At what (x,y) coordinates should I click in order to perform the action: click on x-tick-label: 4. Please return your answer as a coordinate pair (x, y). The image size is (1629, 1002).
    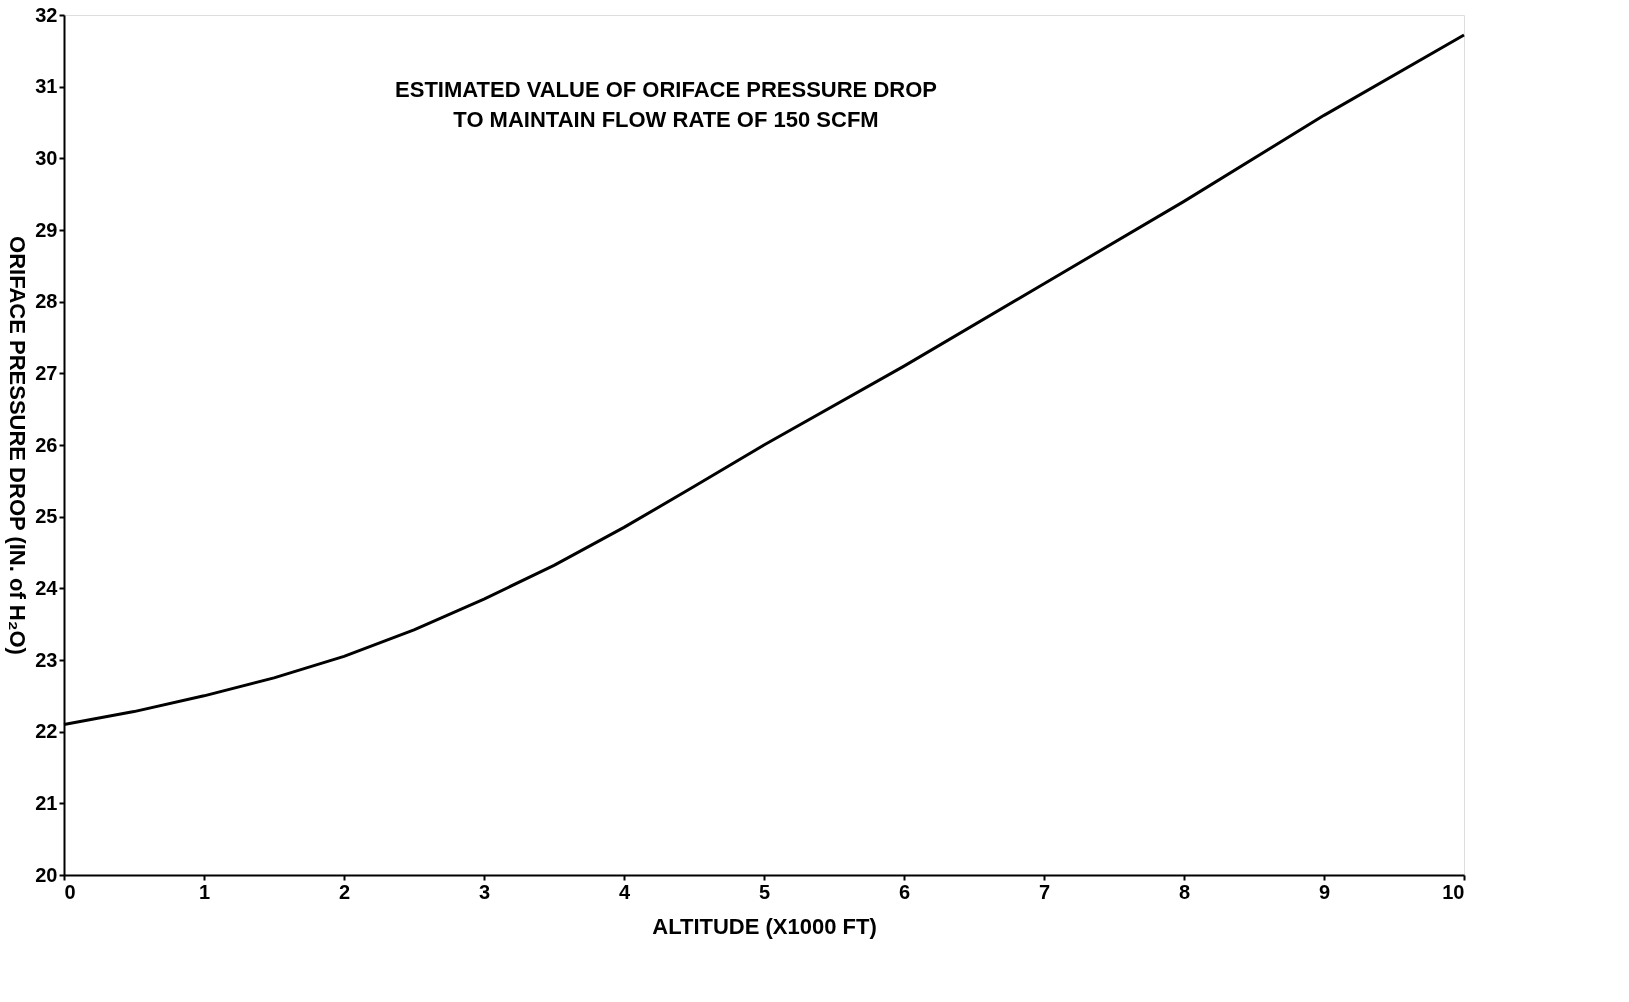
    Looking at the image, I should click on (624, 891).